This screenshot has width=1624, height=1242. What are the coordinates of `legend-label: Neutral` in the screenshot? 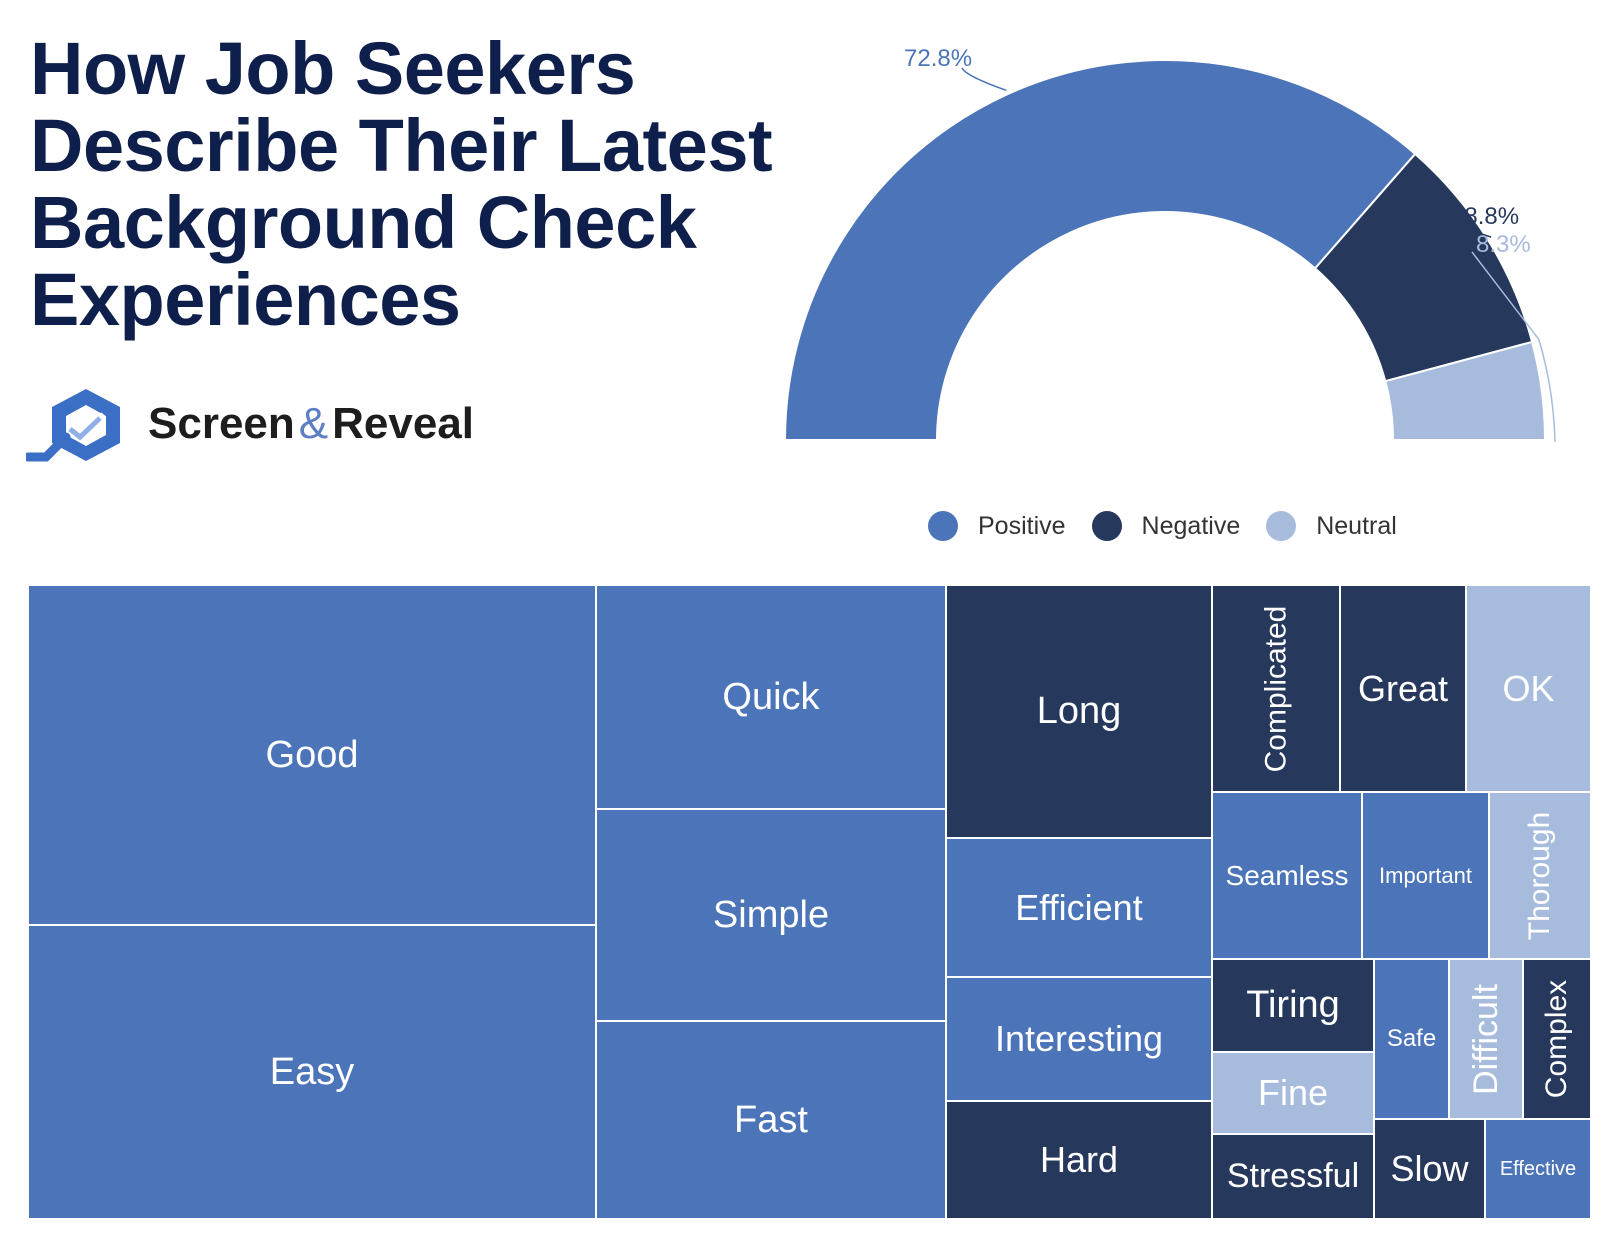 It's located at (1356, 525).